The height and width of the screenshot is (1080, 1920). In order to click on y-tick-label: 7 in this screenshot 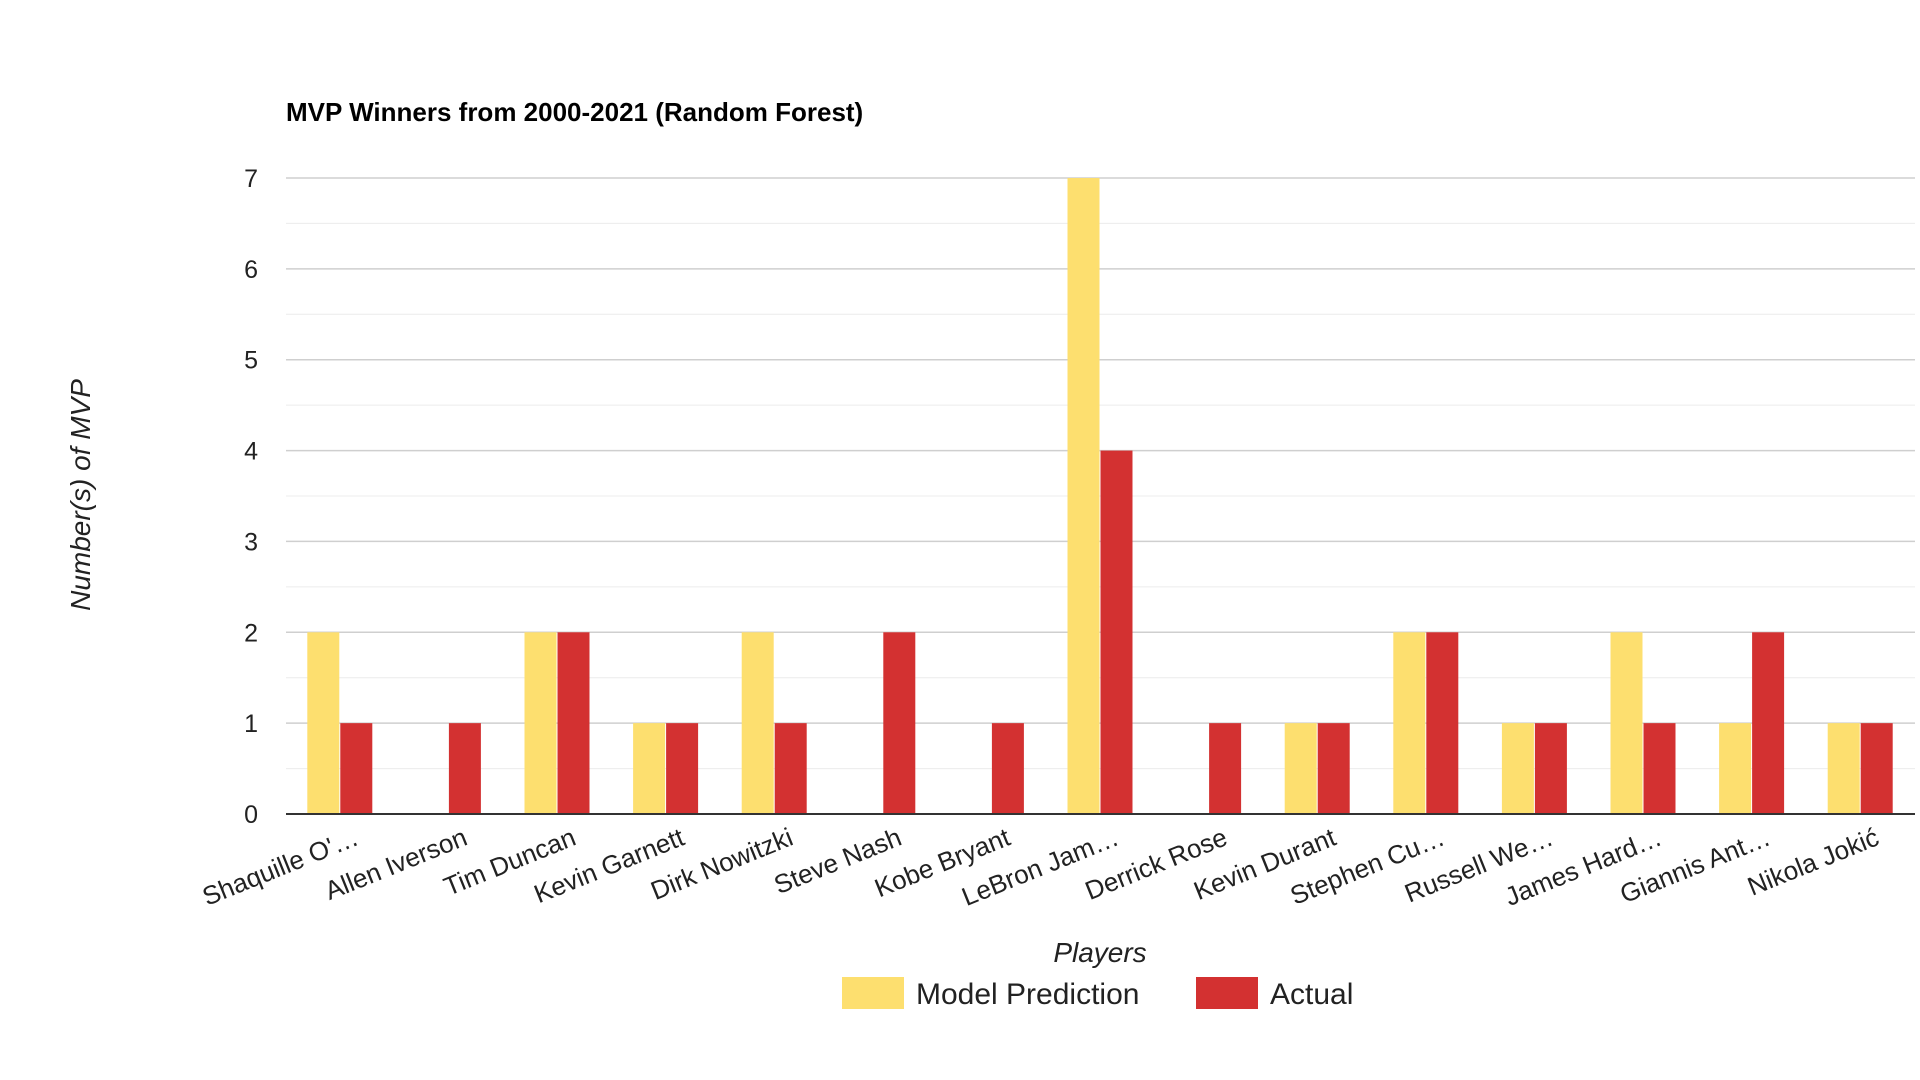, I will do `click(251, 179)`.